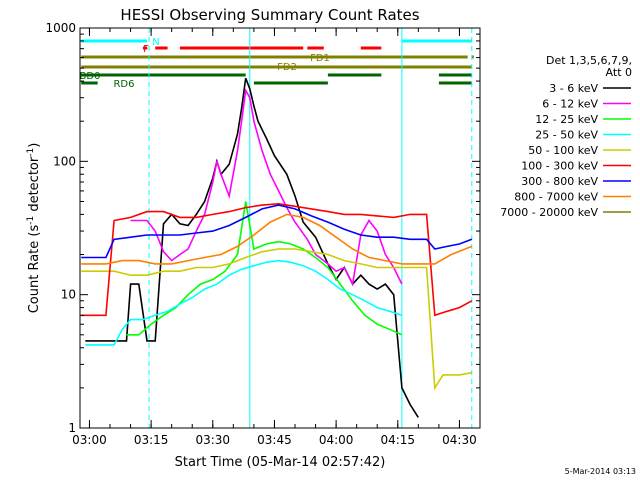 The height and width of the screenshot is (480, 640). What do you see at coordinates (68, 295) in the screenshot?
I see `y-tick-label: 10` at bounding box center [68, 295].